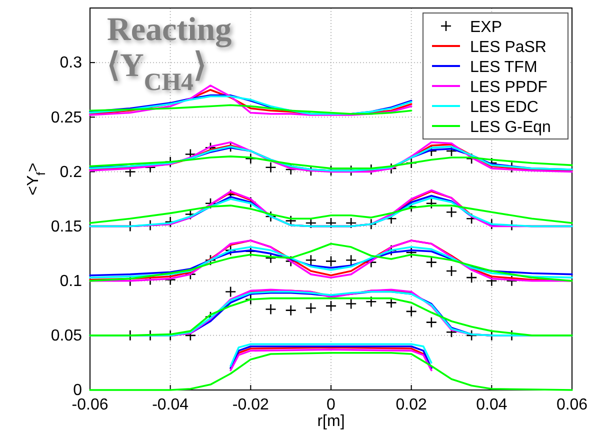  What do you see at coordinates (71, 63) in the screenshot?
I see `y-tick-label: 0.3` at bounding box center [71, 63].